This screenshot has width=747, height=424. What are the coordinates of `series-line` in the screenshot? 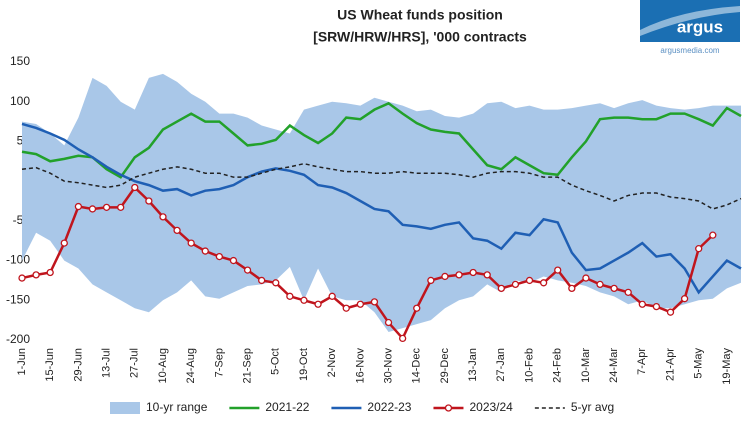 It's located at (381, 186).